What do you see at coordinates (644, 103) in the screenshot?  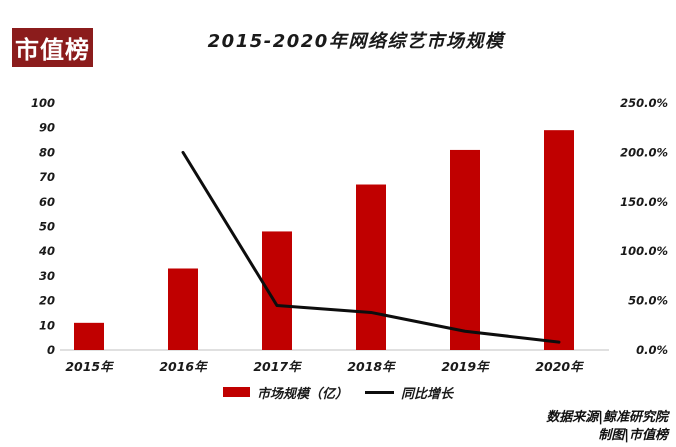 I see `y-axis-right-tick: 250.0%` at bounding box center [644, 103].